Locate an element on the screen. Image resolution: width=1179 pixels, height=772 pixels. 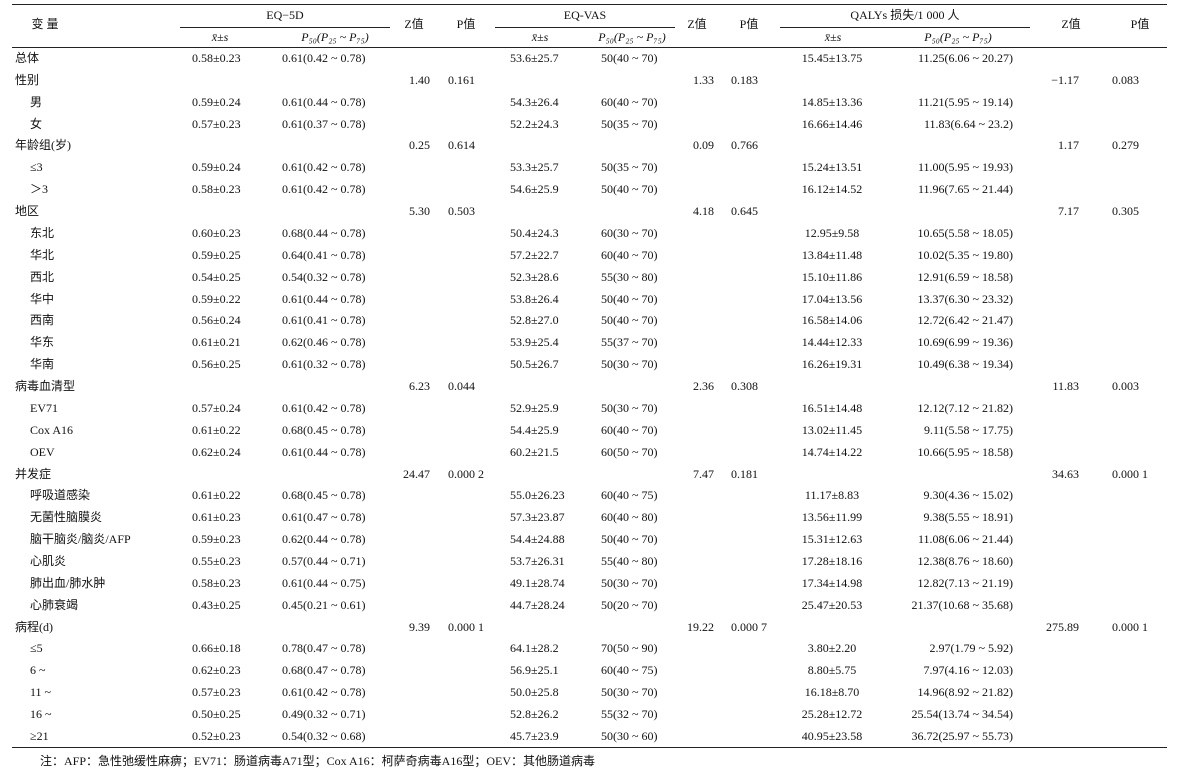
row-label: 总体 is located at coordinates (27, 58).